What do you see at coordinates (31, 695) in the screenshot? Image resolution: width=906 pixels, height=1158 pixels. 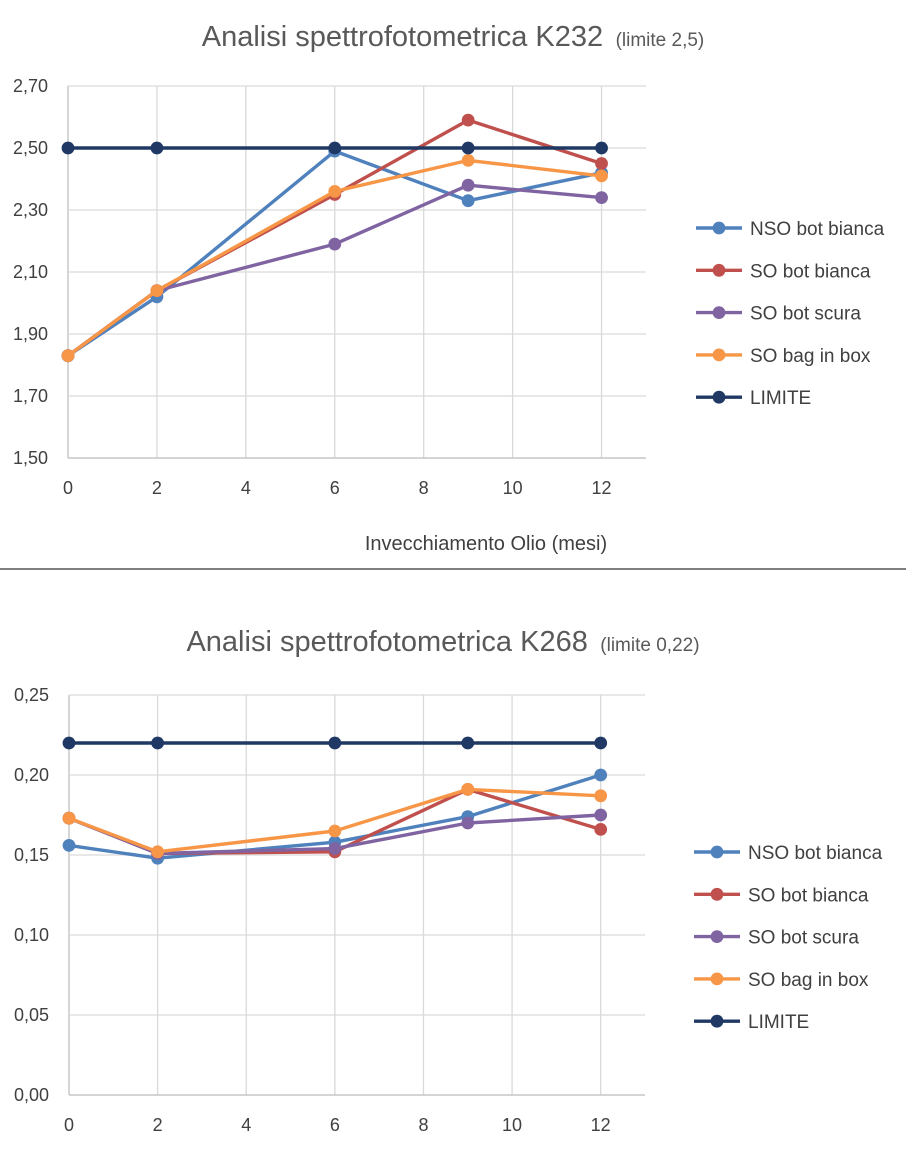 I see `y-tick-label: 0,25` at bounding box center [31, 695].